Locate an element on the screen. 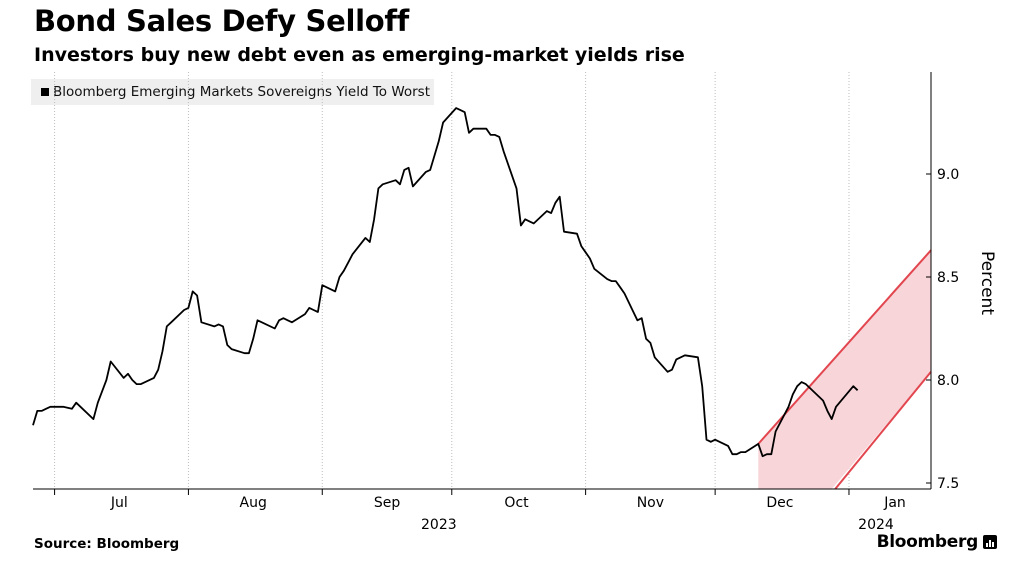  x-year-label-2023: 2023 is located at coordinates (439, 525).